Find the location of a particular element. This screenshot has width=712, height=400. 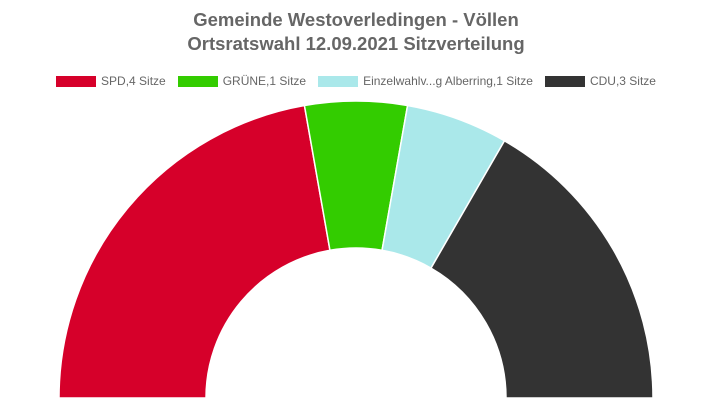

legend-item-gruene: GRÜNE,1 Sitze is located at coordinates (242, 81).